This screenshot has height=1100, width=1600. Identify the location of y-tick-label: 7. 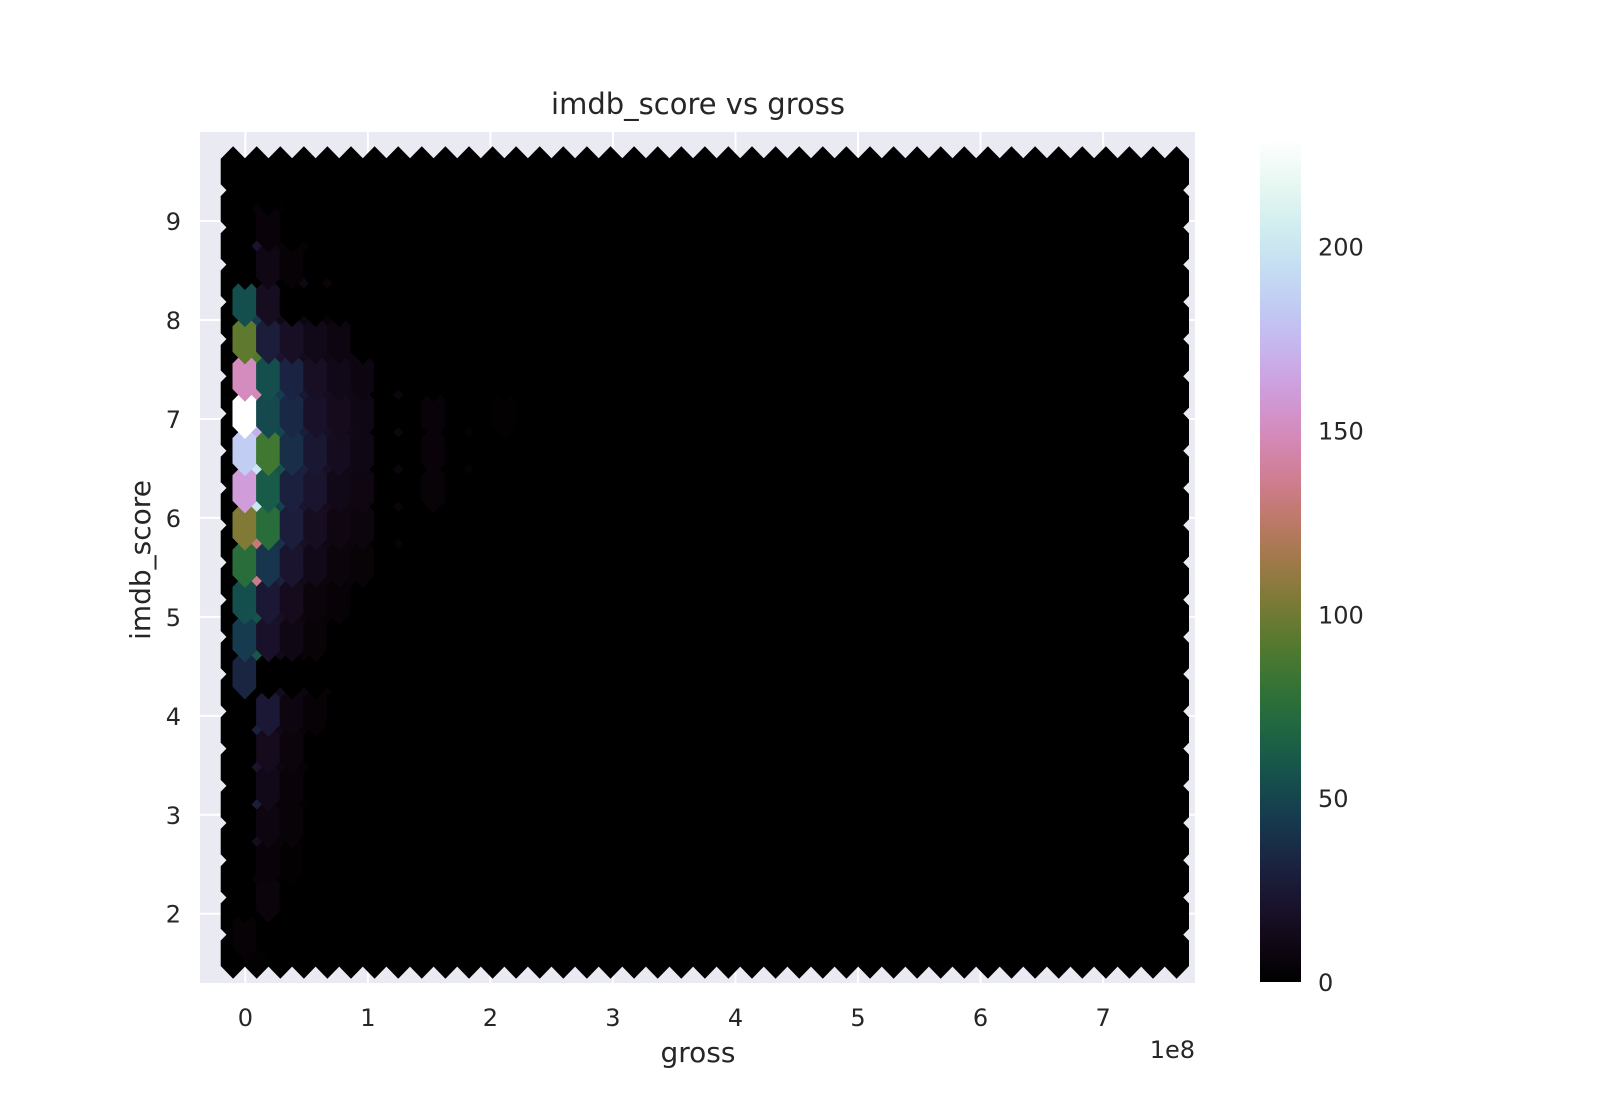
(173, 420).